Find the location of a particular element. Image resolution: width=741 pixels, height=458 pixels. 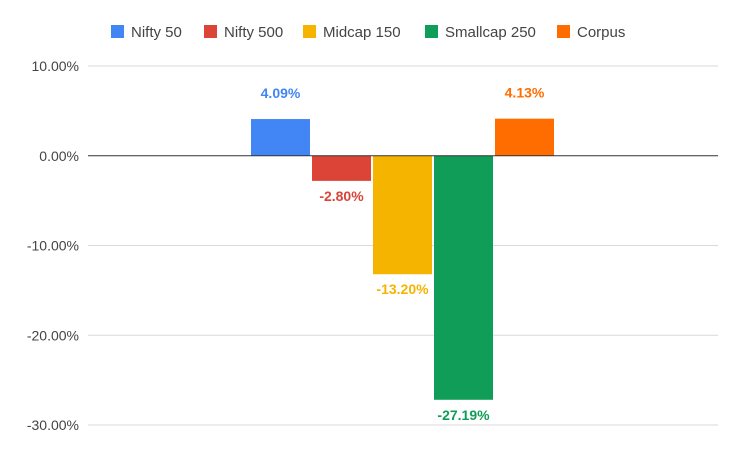

y-tick-label: 0.00% is located at coordinates (59, 156).